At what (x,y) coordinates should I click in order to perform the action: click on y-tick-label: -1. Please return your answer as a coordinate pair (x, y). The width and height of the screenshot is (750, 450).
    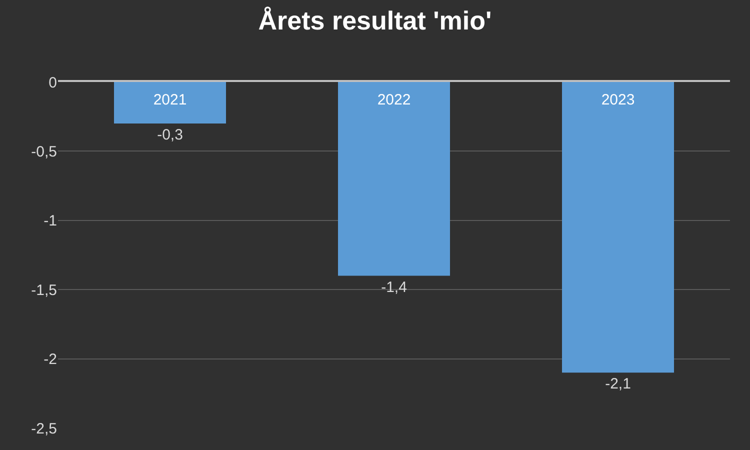
    Looking at the image, I should click on (50, 221).